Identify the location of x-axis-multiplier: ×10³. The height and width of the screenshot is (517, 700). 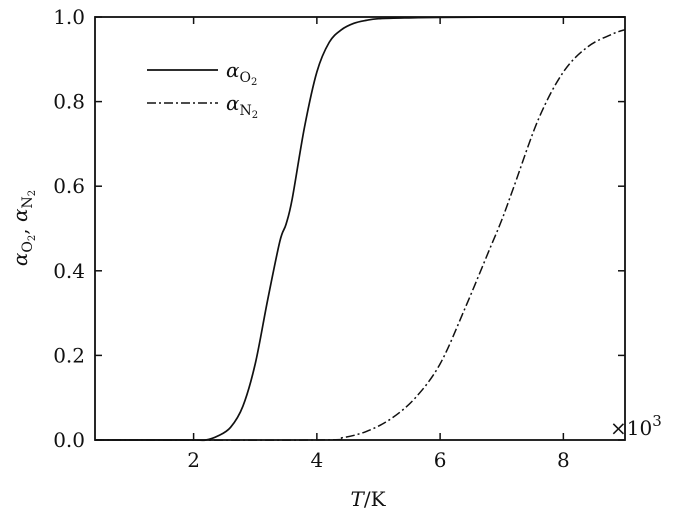
(636, 426).